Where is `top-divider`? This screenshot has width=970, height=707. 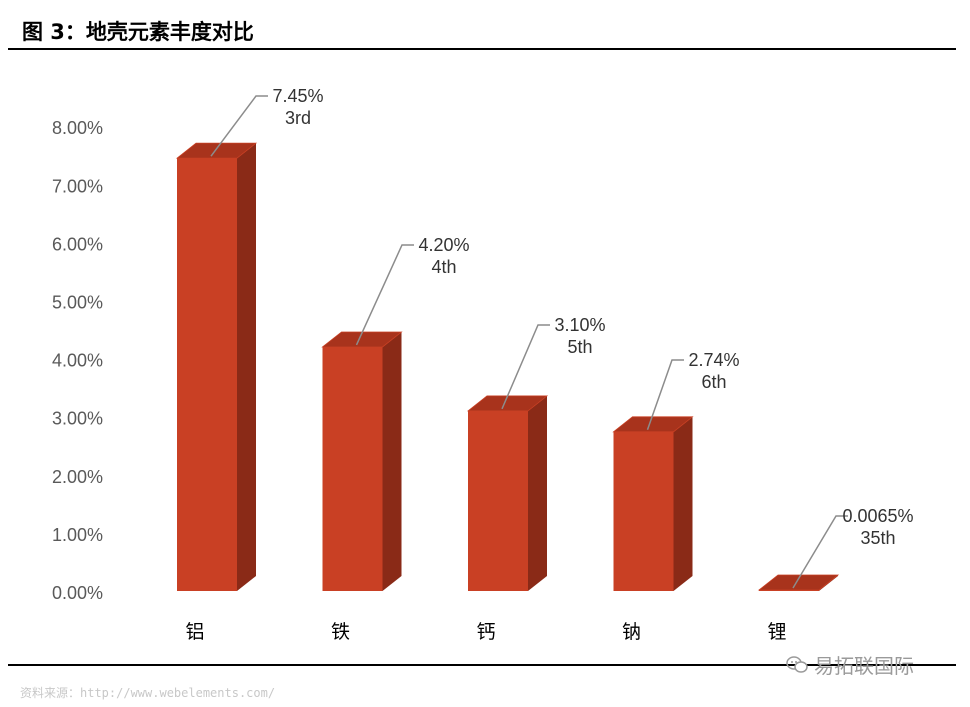 top-divider is located at coordinates (482, 49).